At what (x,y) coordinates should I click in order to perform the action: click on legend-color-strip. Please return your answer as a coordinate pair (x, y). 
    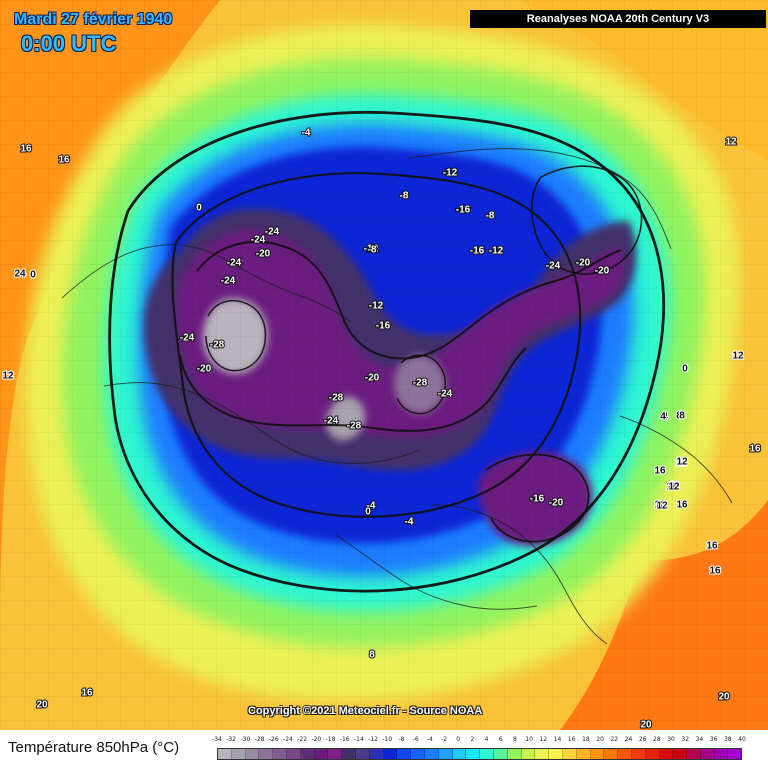
    Looking at the image, I should click on (479, 754).